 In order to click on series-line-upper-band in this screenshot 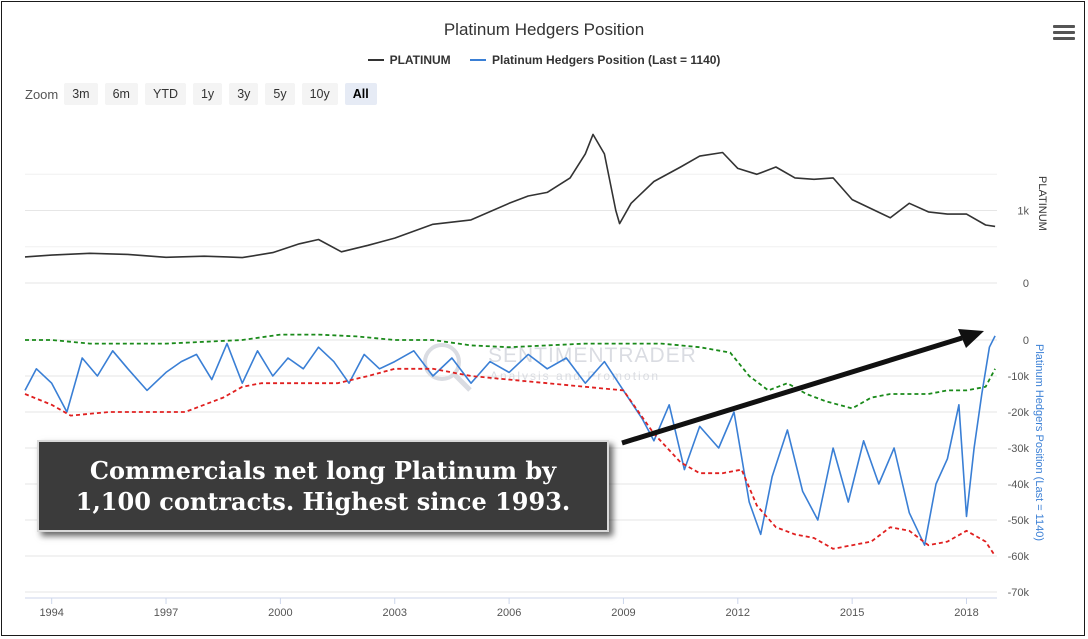, I will do `click(510, 371)`.